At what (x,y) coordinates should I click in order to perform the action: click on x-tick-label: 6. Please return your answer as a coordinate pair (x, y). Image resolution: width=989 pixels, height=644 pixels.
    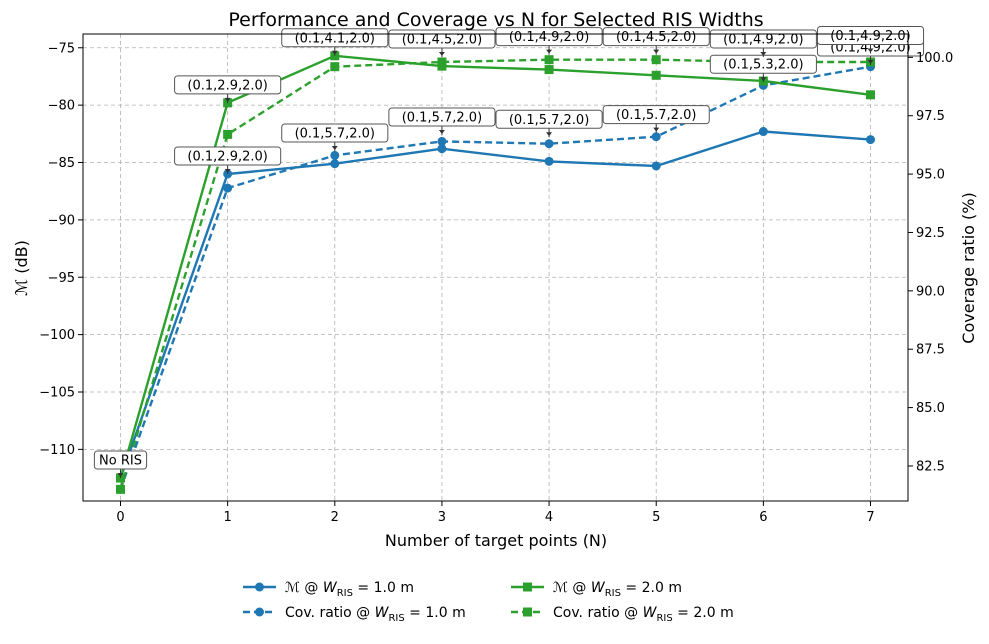
    Looking at the image, I should click on (763, 517).